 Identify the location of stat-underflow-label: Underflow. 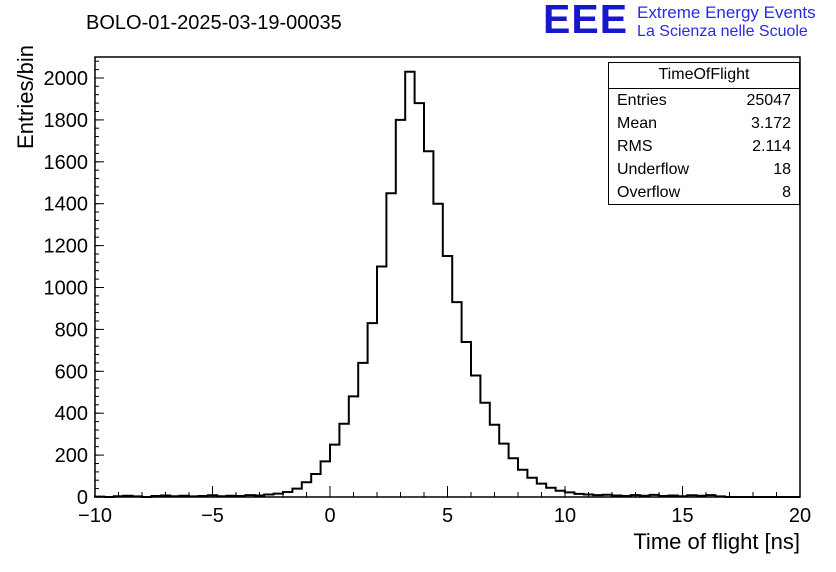
(653, 169).